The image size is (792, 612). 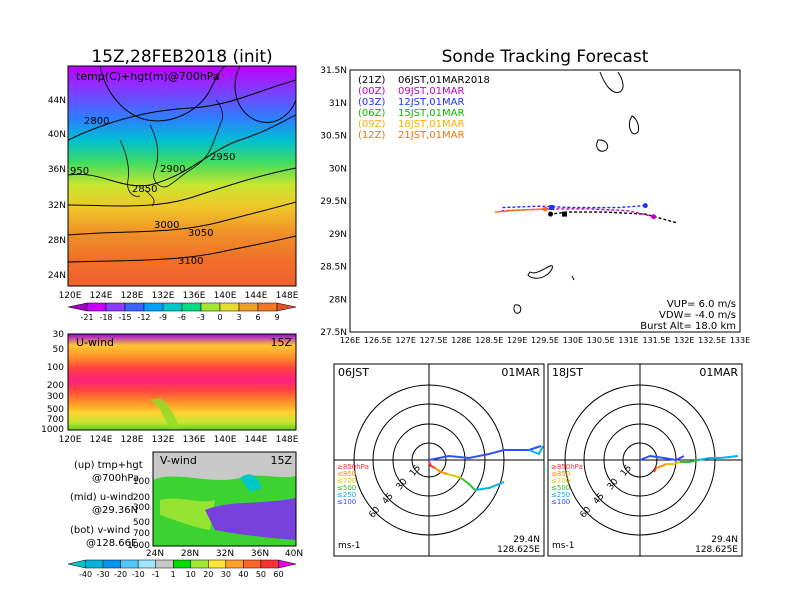 What do you see at coordinates (200, 233) in the screenshot?
I see `contour-label: 3050` at bounding box center [200, 233].